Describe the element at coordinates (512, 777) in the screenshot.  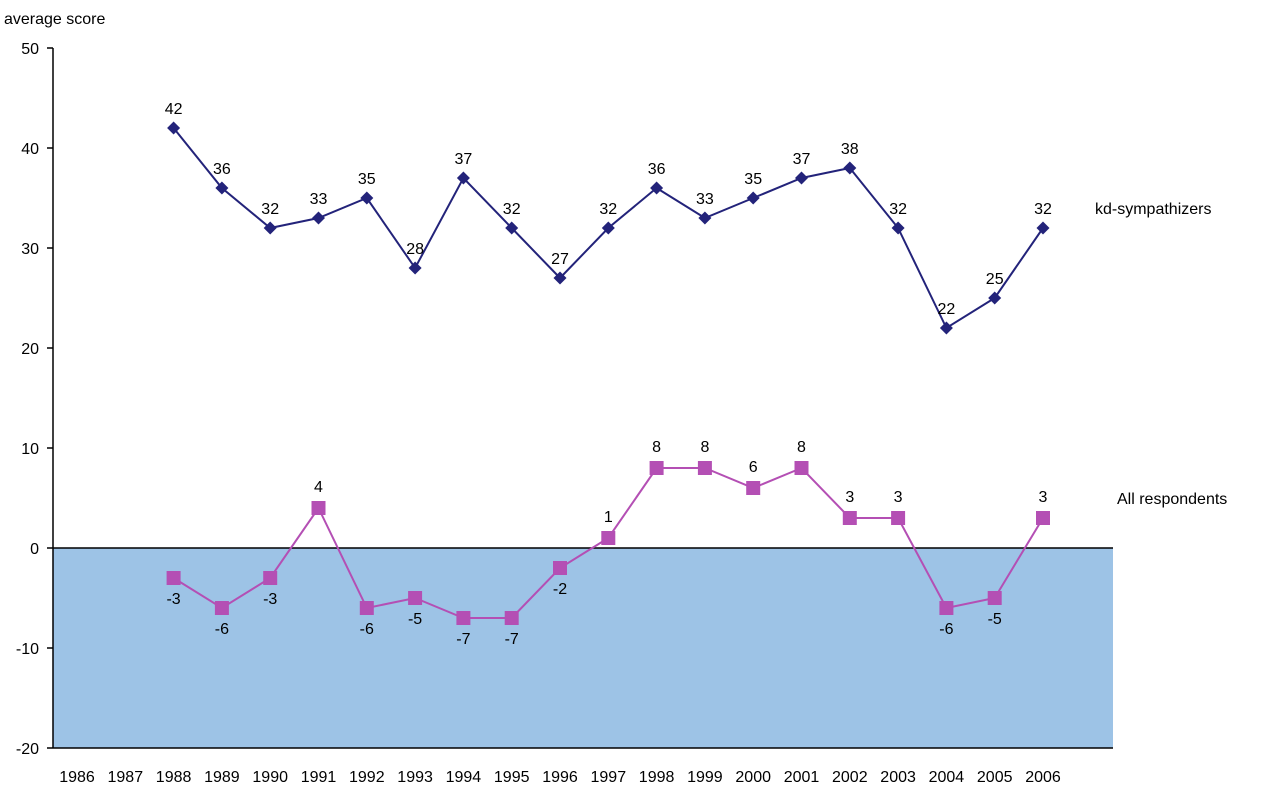
I see `x-tick-label: 1995` at that location.